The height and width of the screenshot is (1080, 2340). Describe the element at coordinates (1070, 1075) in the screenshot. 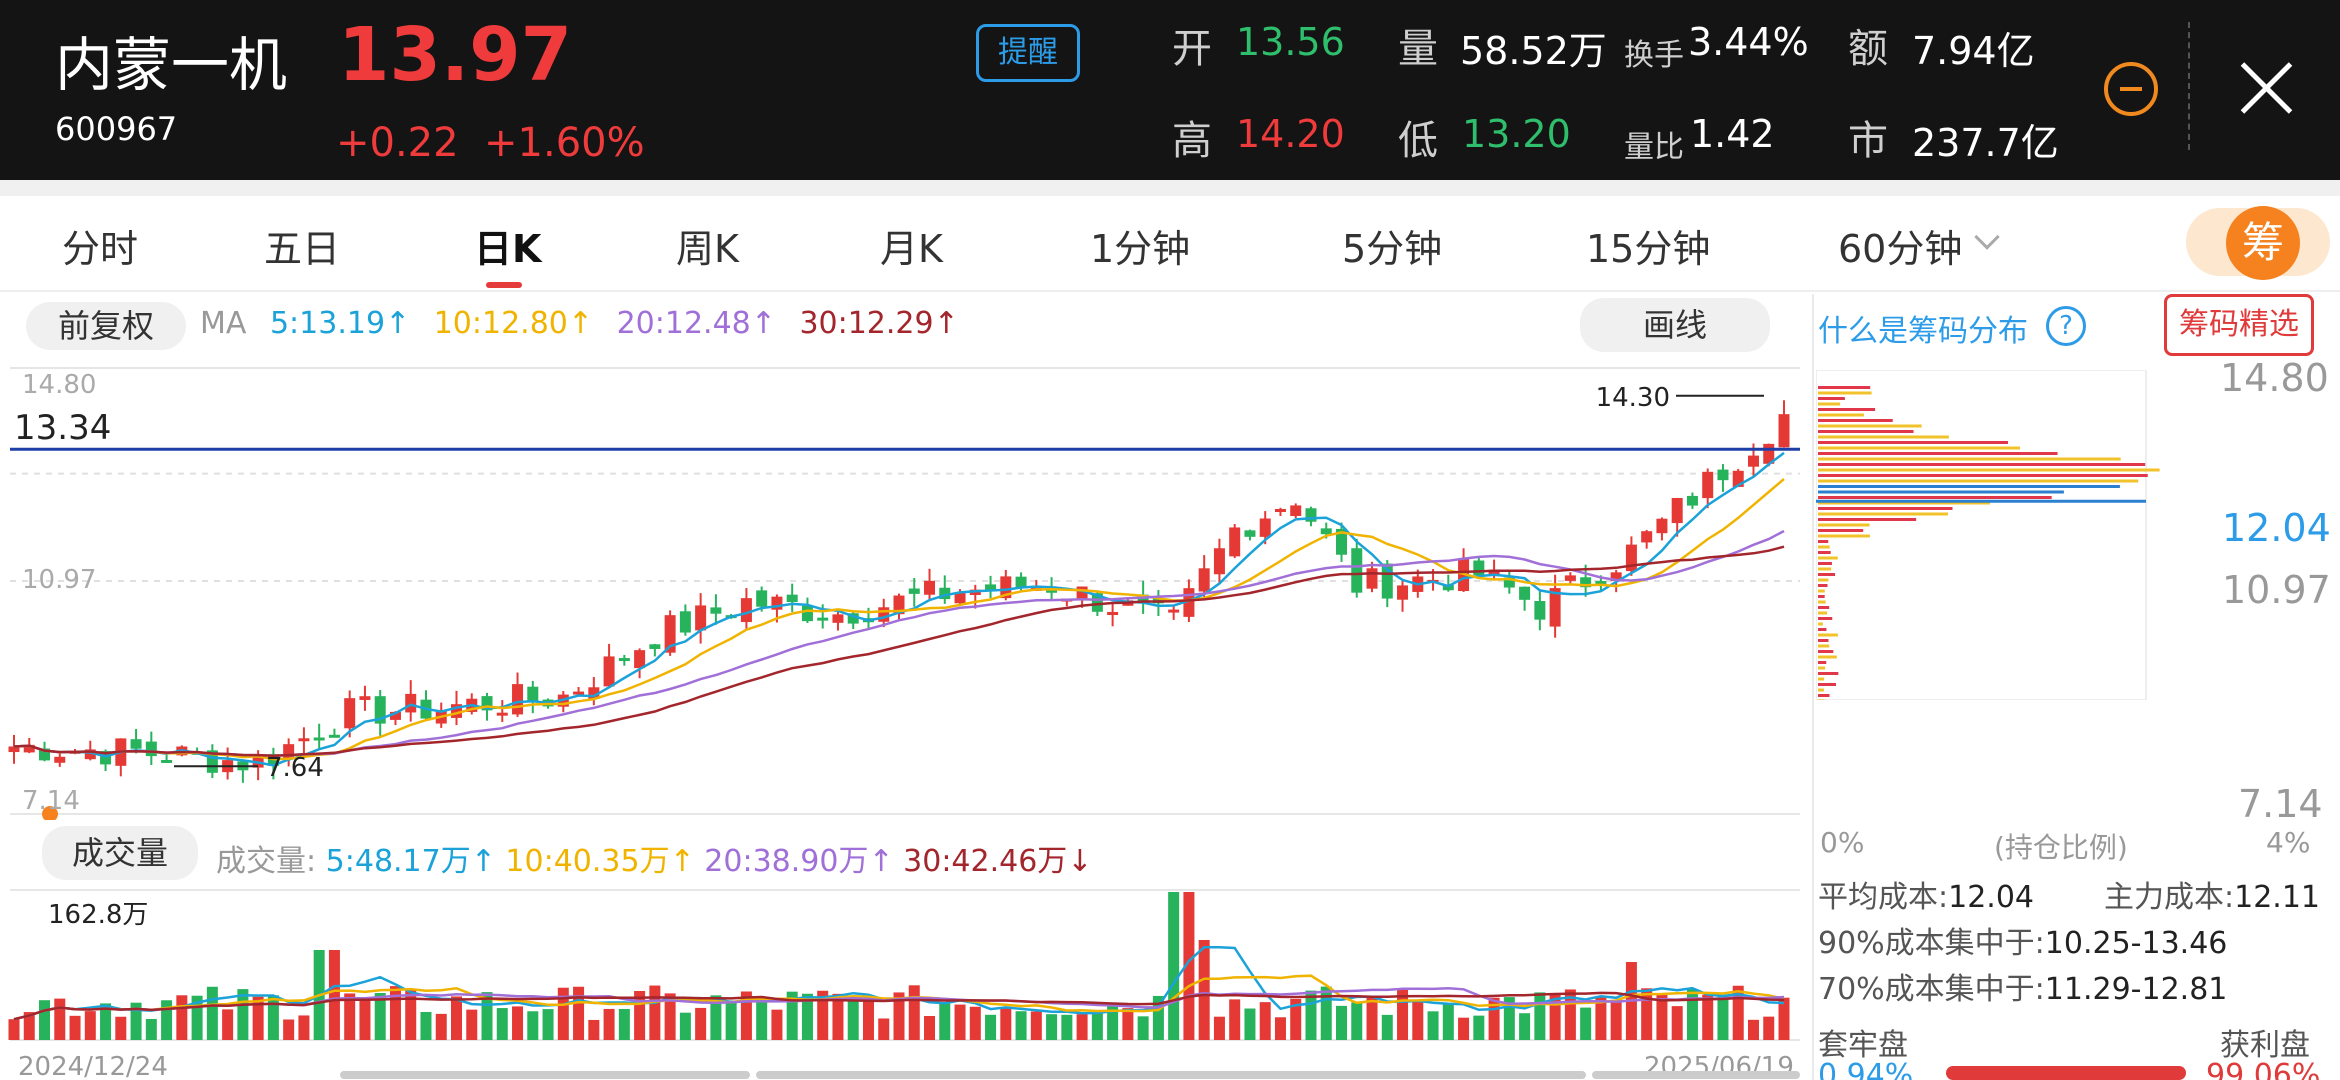

I see `chart-scrollbar` at that location.